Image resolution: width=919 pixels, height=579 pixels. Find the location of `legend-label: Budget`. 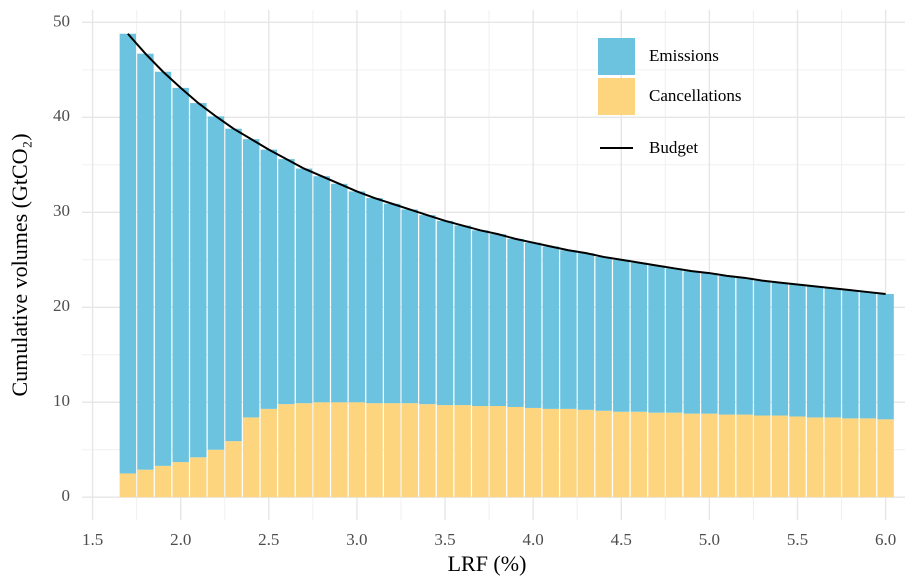

legend-label: Budget is located at coordinates (673, 147).